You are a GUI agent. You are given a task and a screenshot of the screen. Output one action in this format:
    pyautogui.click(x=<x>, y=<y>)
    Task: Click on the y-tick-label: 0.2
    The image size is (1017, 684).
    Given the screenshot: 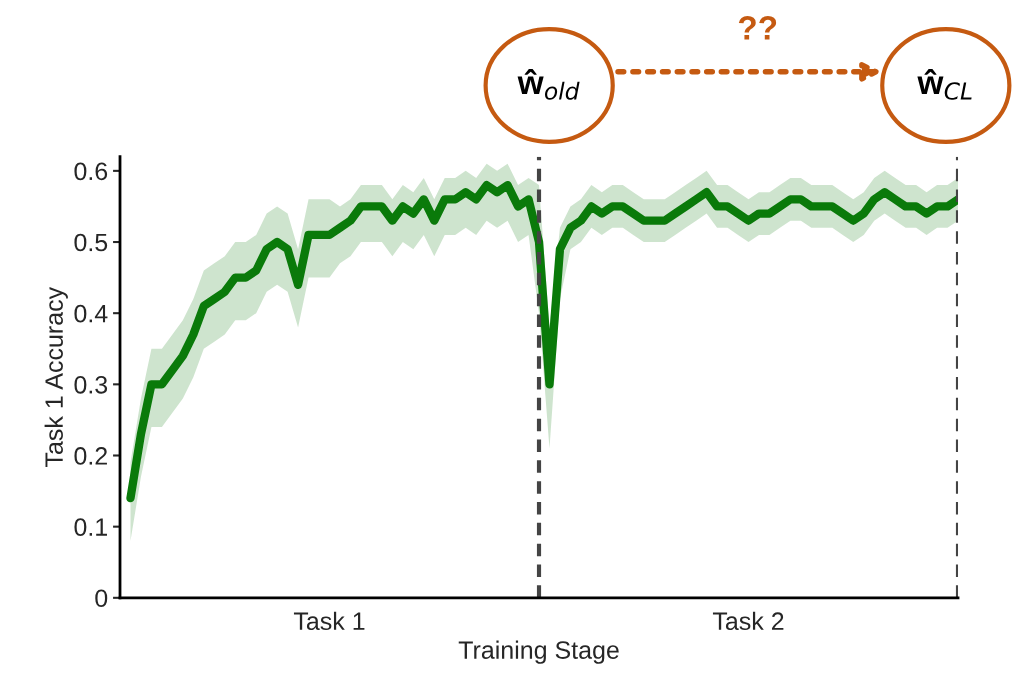 What is the action you would take?
    pyautogui.click(x=90, y=456)
    